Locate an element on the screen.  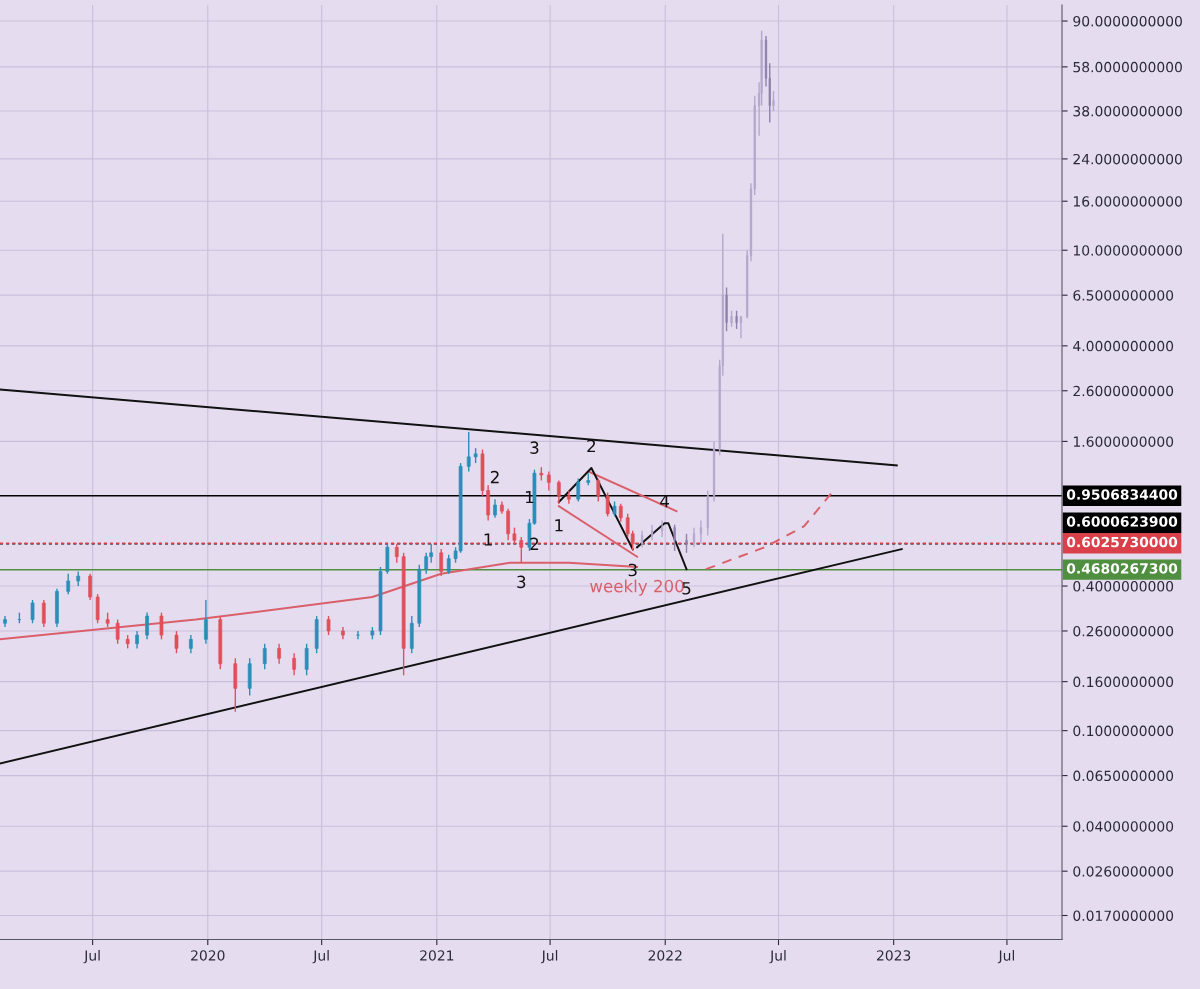
y-tick-label: 4.0000000000 is located at coordinates (1123, 346).